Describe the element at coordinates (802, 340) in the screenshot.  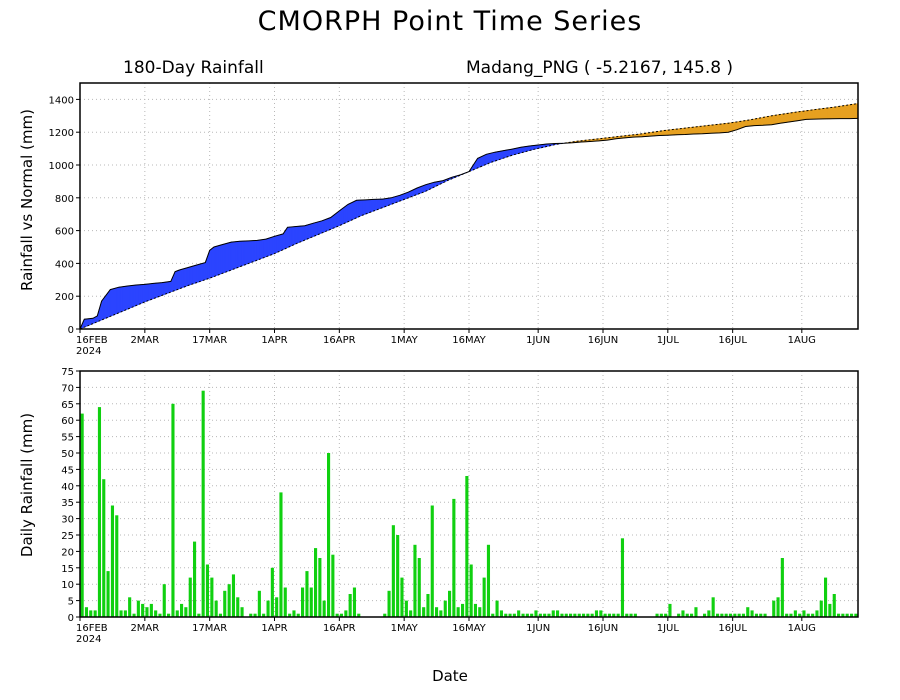
I see `top-chart-x-tick-label: 1AUG` at that location.